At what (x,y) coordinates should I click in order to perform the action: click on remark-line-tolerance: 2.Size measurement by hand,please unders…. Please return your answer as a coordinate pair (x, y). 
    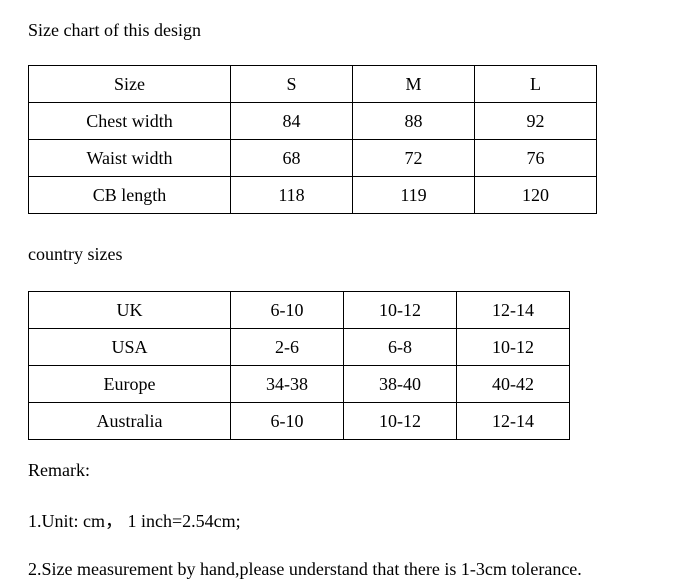
    Looking at the image, I should click on (305, 569).